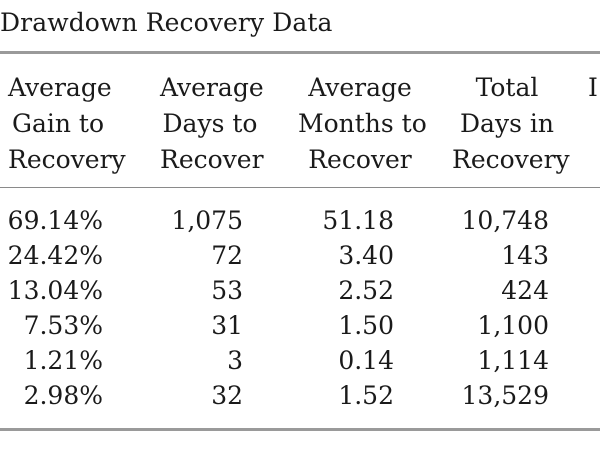  What do you see at coordinates (63, 360) in the screenshot?
I see `gain-to-recovery-cell: 1.21%` at bounding box center [63, 360].